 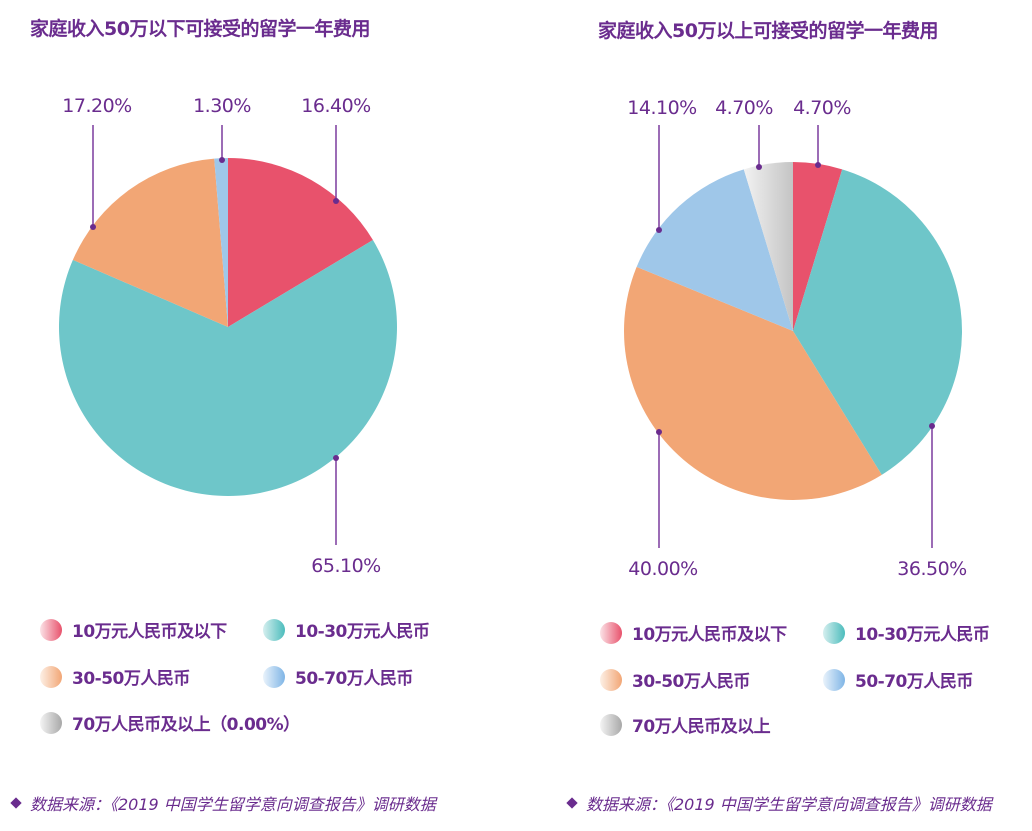 What do you see at coordinates (822, 108) in the screenshot?
I see `right-label-red: 4.70%` at bounding box center [822, 108].